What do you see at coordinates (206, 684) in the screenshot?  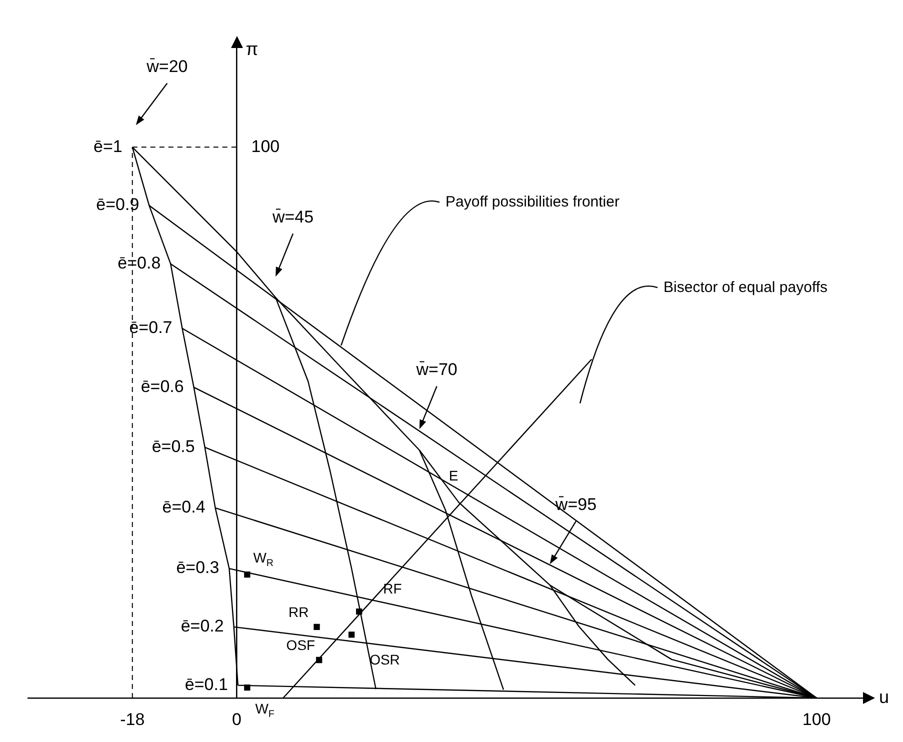 I see `series-label: ē=0.1` at bounding box center [206, 684].